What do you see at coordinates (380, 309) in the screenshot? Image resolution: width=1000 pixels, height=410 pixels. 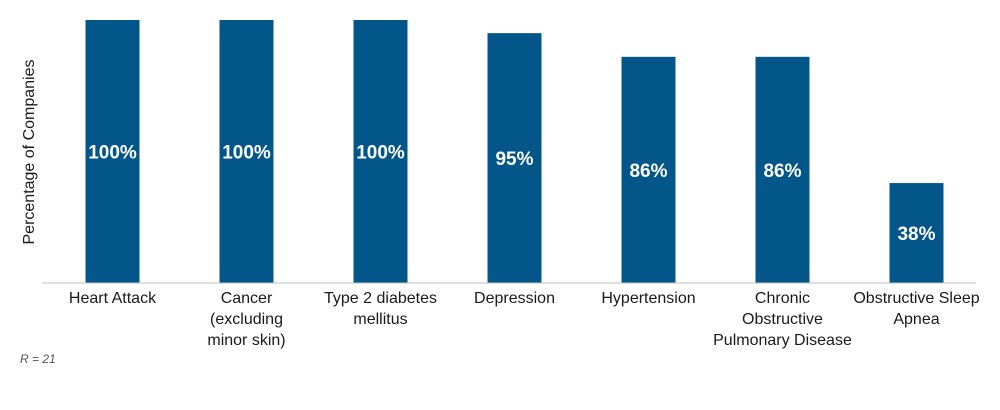 I see `category-label-2: Type 2 diabetes mellitus` at bounding box center [380, 309].